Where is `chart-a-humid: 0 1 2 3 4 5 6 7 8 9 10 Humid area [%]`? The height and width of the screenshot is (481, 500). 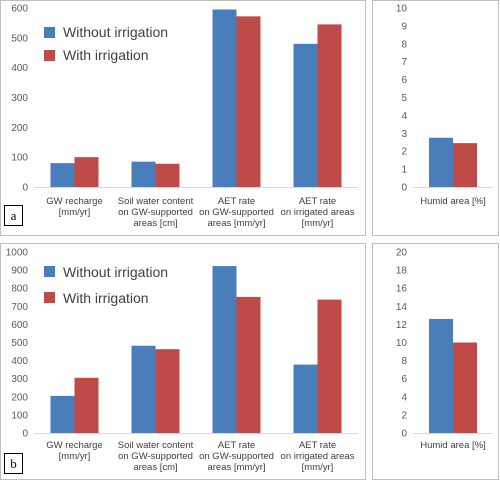
chart-a-humid: 0 1 2 3 4 5 6 7 8 9 10 Humid area [%] is located at coordinates (444, 105).